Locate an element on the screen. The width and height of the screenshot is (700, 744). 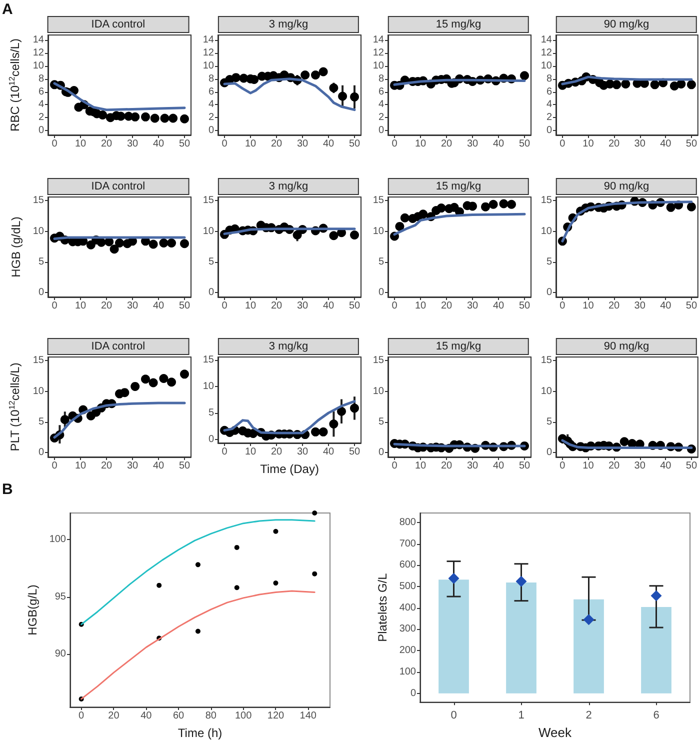
x-tick-label: 100 is located at coordinates (243, 716).